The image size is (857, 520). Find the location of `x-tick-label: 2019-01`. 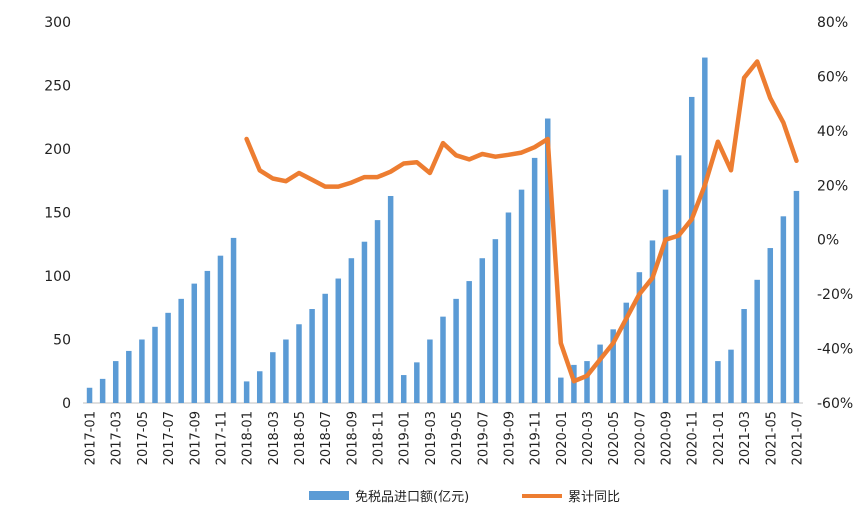

x-tick-label: 2019-01 is located at coordinates (405, 438).